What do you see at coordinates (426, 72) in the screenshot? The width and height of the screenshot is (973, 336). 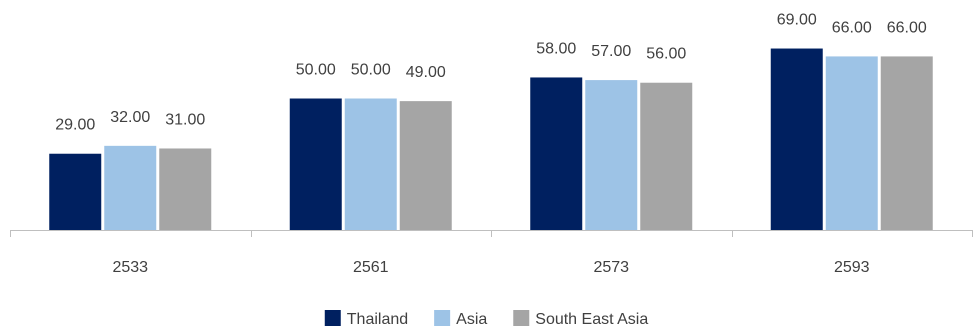 I see `value-label-south-east-asia-2561: 49.00` at bounding box center [426, 72].